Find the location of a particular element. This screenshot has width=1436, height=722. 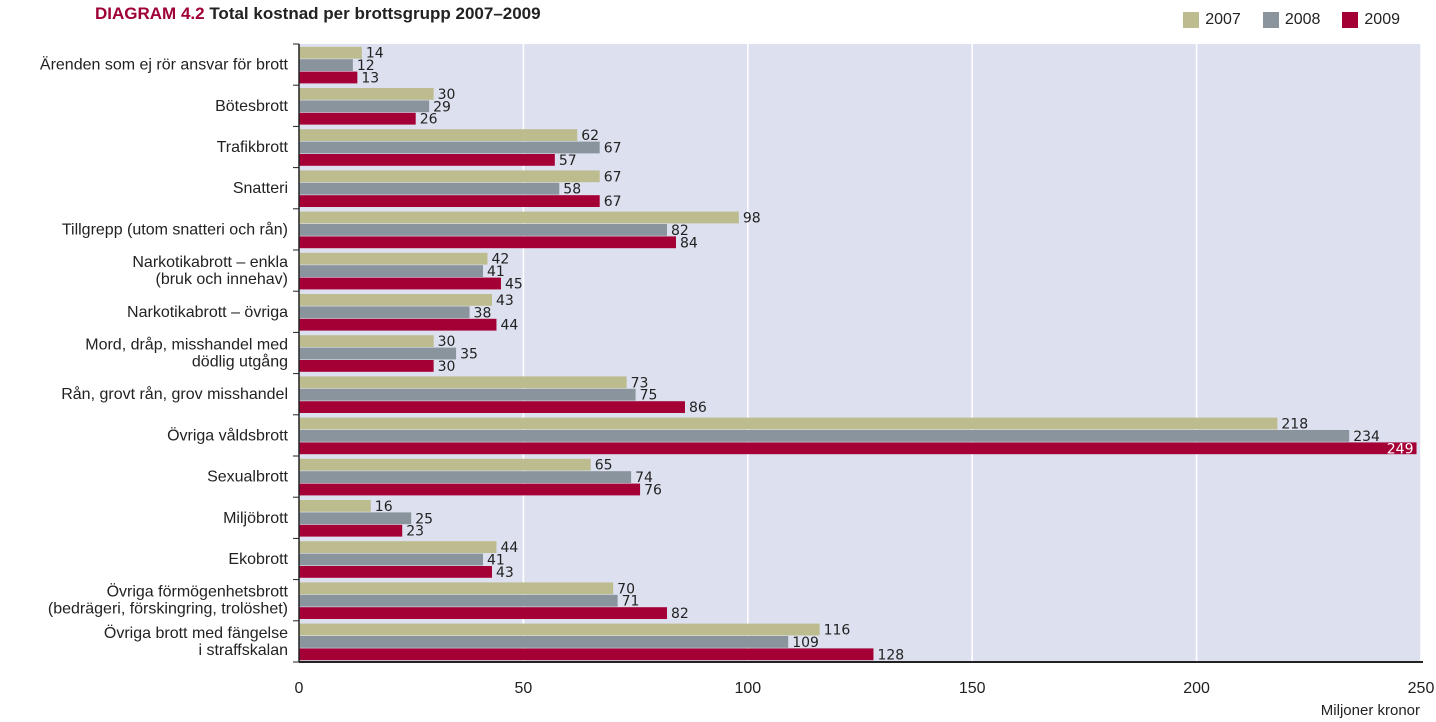

category-label-14-line1: i straffskalan is located at coordinates (243, 650).